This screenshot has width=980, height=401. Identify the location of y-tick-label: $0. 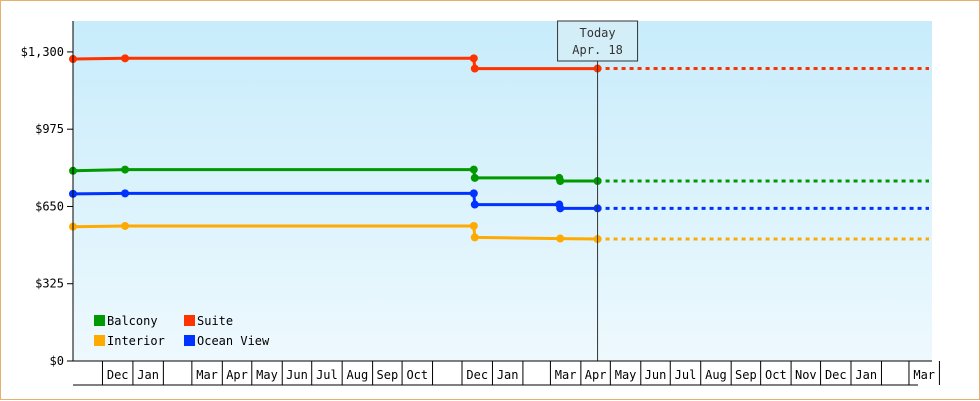
(57, 361).